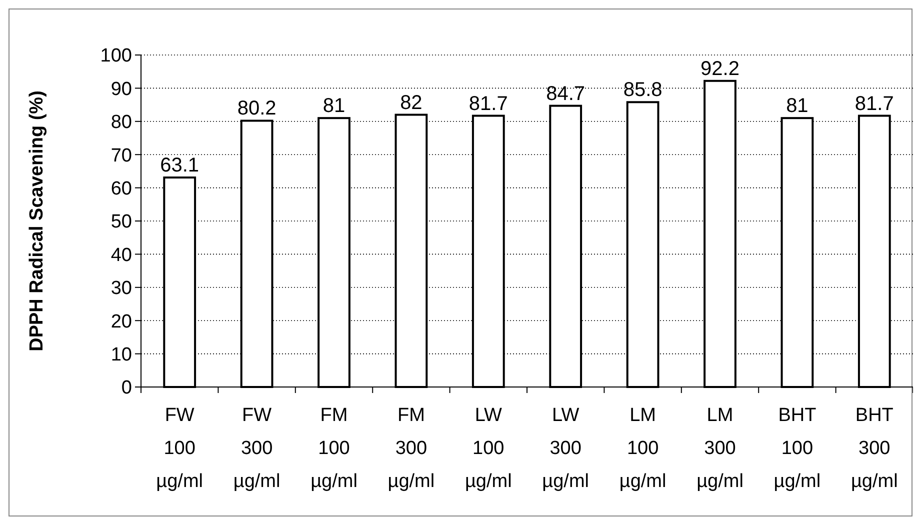 The height and width of the screenshot is (525, 923). I want to click on x-tick-label: LM 300 µg/ml, so click(720, 448).